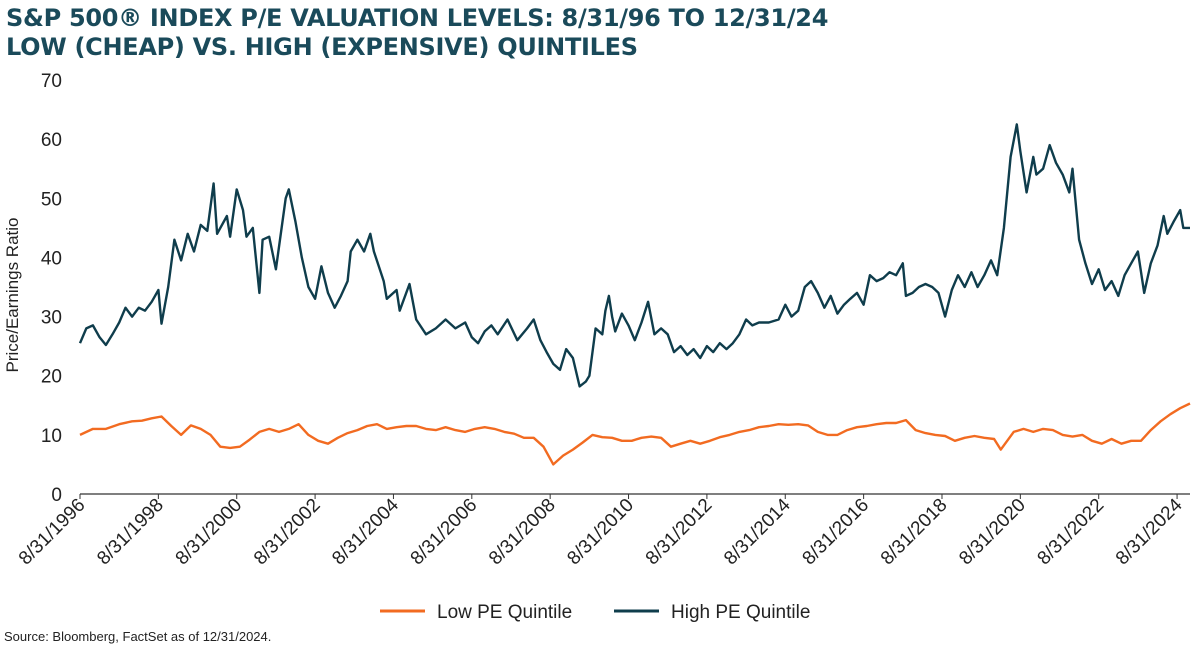  I want to click on x-tick-label: 8/31/2000, so click(209, 532).